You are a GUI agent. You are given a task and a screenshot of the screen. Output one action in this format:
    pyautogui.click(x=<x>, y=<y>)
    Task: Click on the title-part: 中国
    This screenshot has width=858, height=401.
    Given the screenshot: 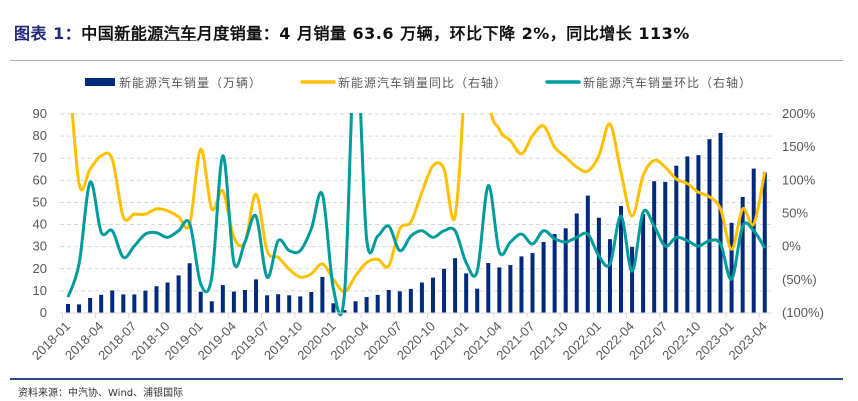 What is the action you would take?
    pyautogui.click(x=98, y=33)
    